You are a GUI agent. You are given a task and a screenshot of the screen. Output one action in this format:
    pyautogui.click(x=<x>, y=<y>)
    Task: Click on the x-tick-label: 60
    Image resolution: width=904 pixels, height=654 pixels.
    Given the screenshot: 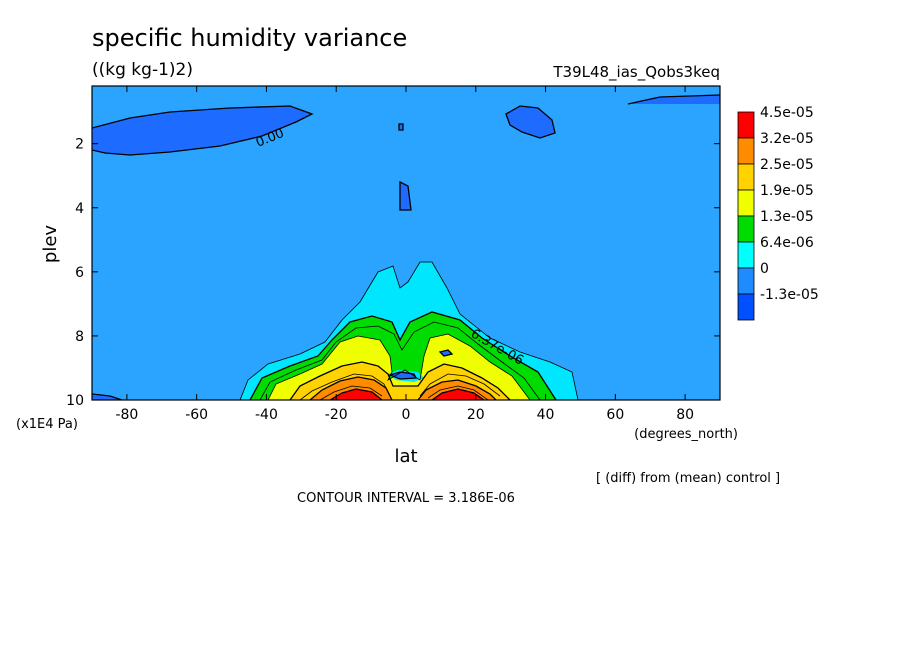 What is the action you would take?
    pyautogui.click(x=615, y=415)
    